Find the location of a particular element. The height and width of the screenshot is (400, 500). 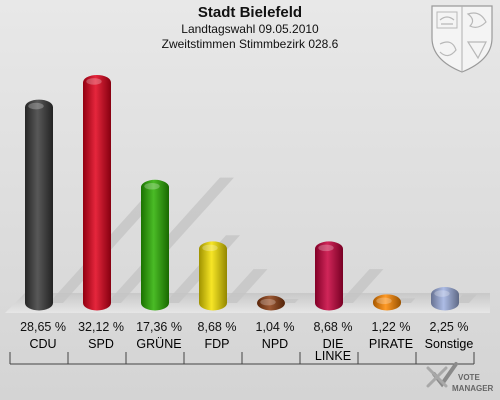

category-label: CDU is located at coordinates (42, 344).